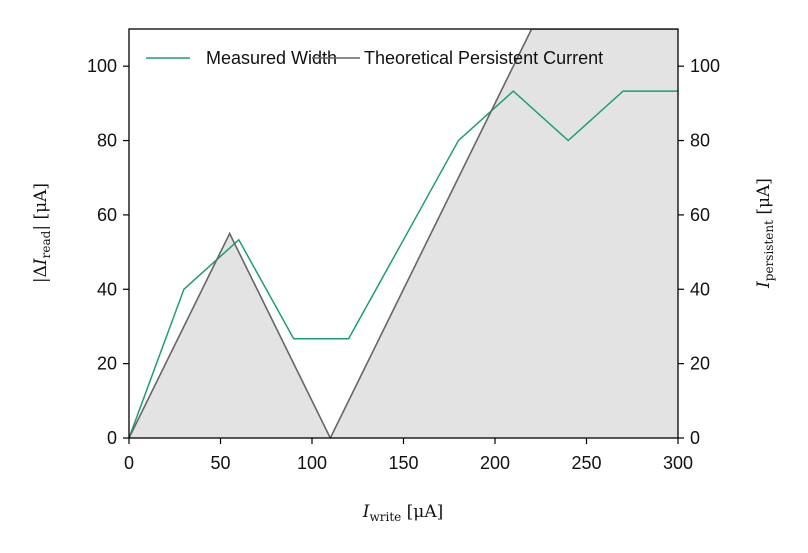  Describe the element at coordinates (312, 463) in the screenshot. I see `x-tick-label: 100` at that location.